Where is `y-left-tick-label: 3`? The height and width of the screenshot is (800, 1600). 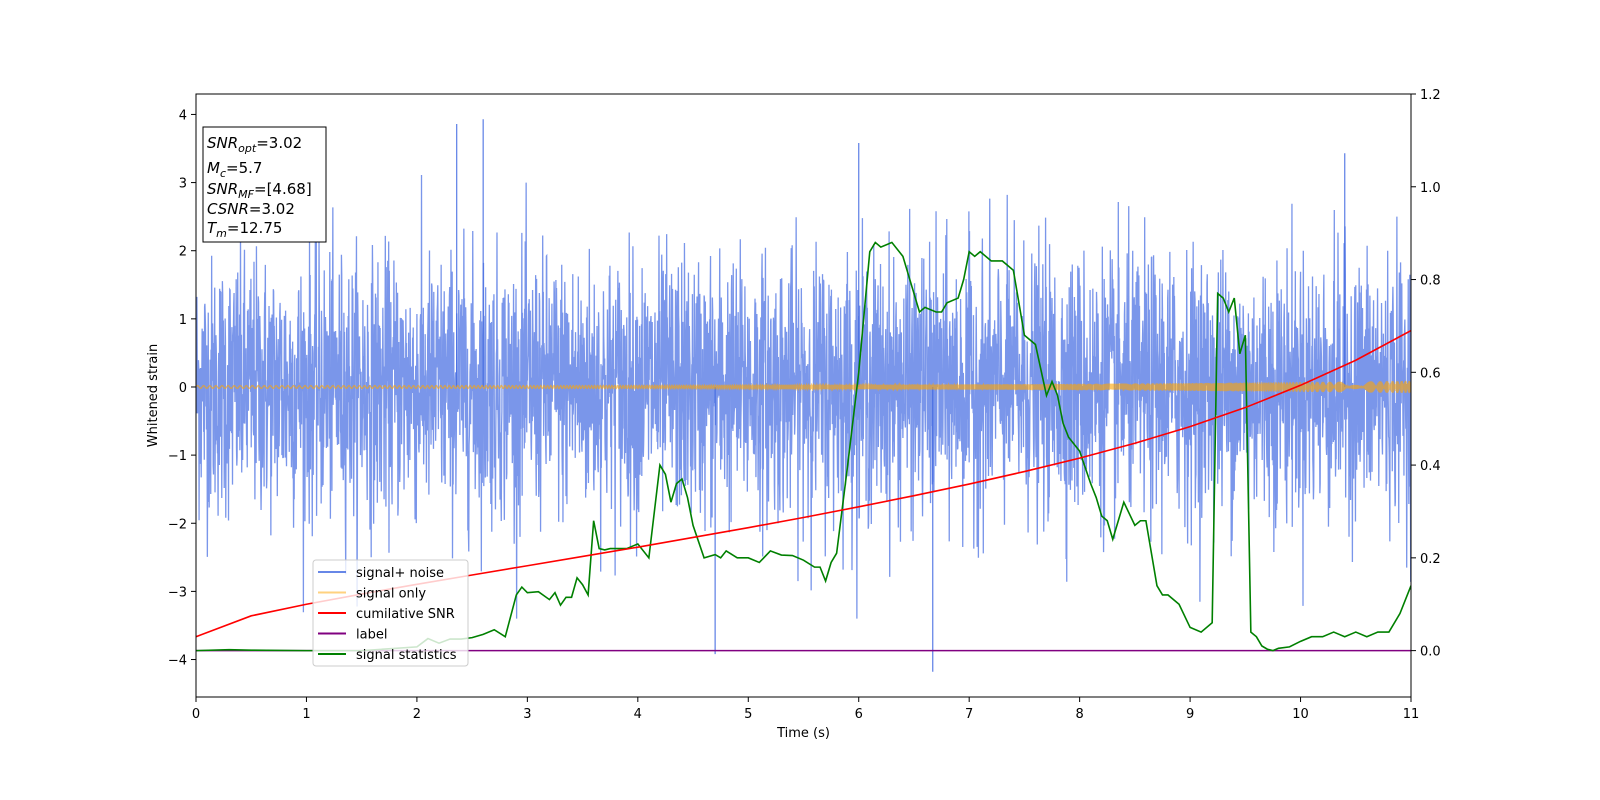
y-left-tick-label: 3 is located at coordinates (183, 184).